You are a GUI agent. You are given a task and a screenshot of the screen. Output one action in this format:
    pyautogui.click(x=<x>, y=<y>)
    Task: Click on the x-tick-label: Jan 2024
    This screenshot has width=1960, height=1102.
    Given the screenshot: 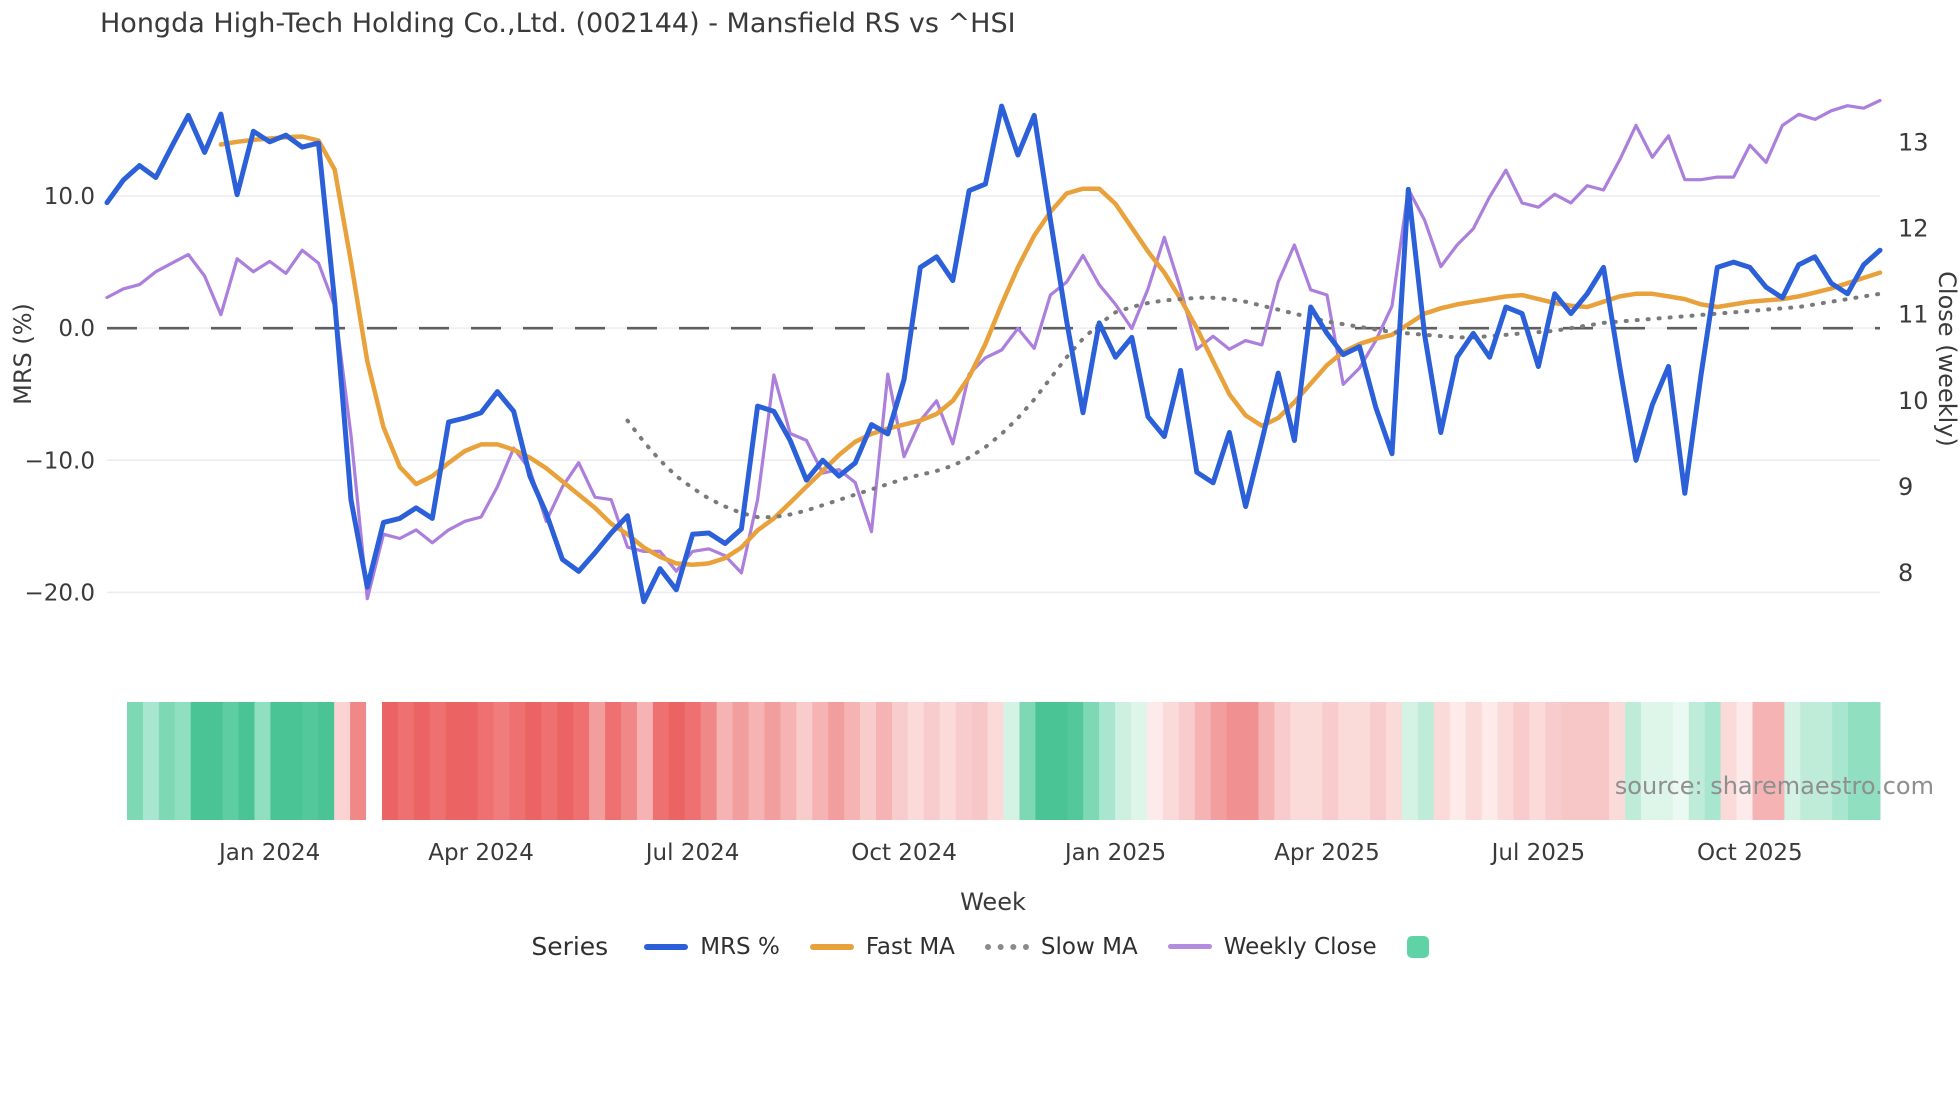 What is the action you would take?
    pyautogui.click(x=268, y=853)
    